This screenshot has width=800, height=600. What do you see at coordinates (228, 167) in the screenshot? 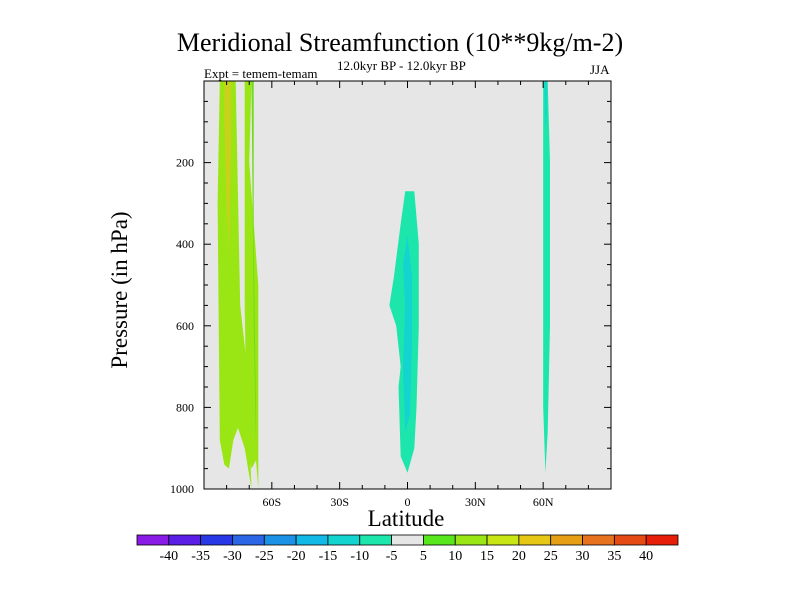
I see `contour-region-southern-high-latitude-core` at bounding box center [228, 167].